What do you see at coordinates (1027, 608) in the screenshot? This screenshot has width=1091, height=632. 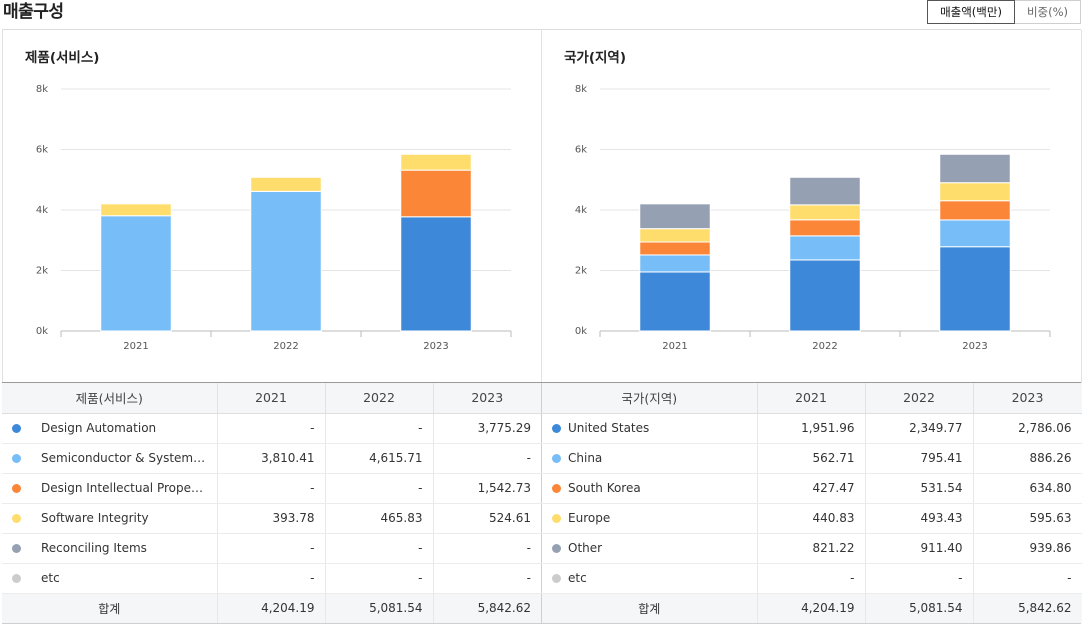 I see `total-cell: 5,842.62` at bounding box center [1027, 608].